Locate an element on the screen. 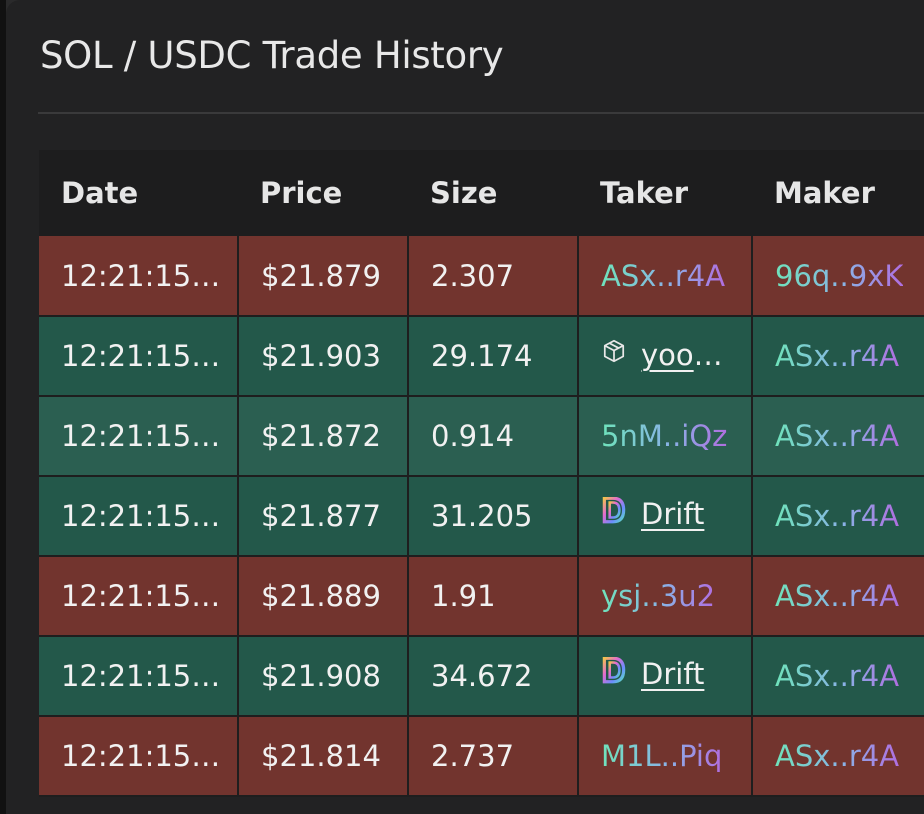 The height and width of the screenshot is (814, 924). trade-size-text: 2.307 is located at coordinates (473, 275).